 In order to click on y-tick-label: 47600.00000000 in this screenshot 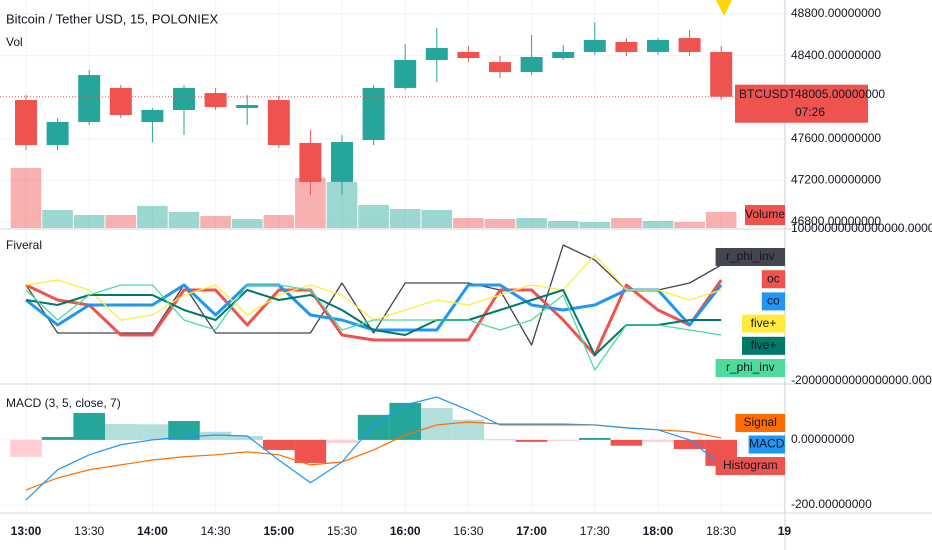, I will do `click(836, 138)`.